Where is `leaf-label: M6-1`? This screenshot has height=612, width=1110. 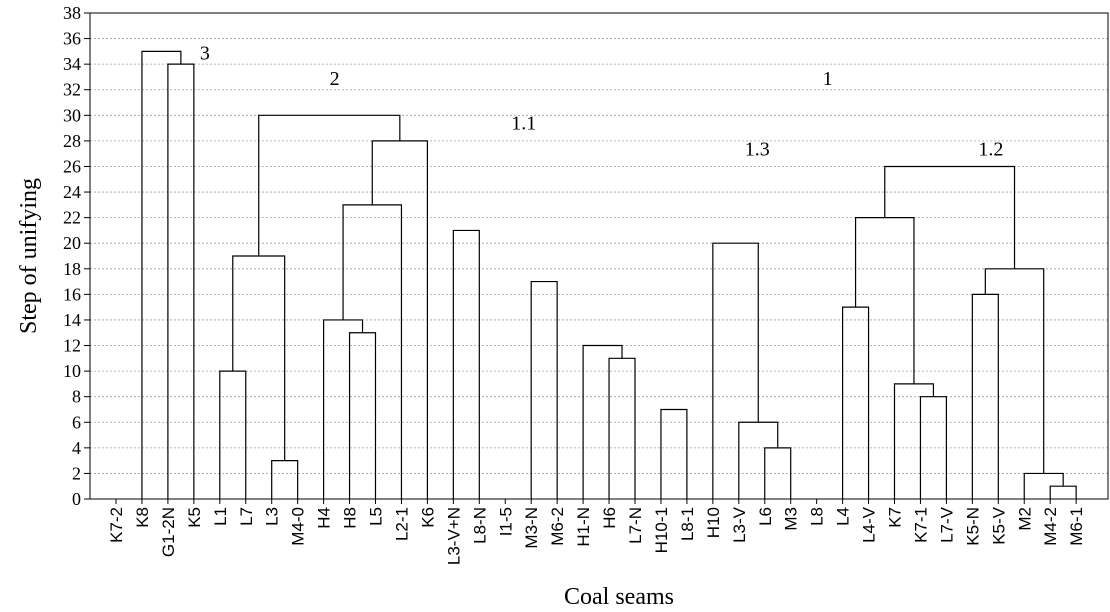
leaf-label: M6-1 is located at coordinates (1076, 526).